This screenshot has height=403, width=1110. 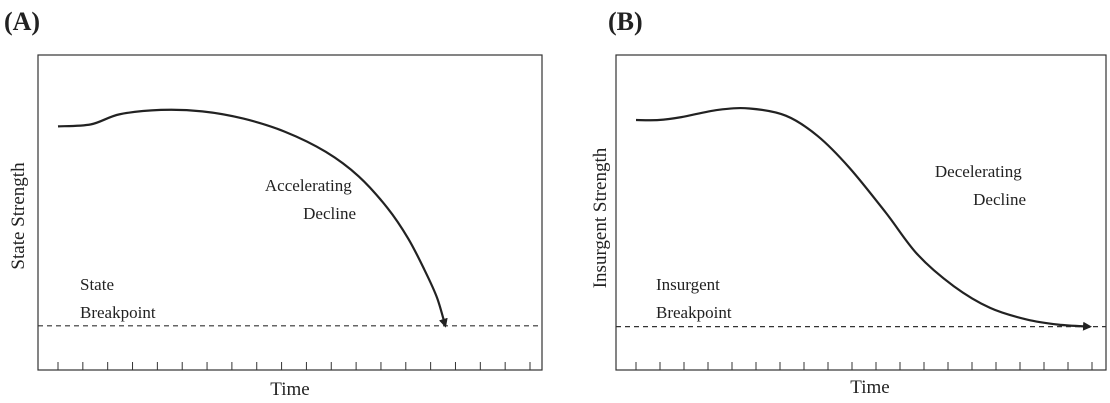 What do you see at coordinates (294, 366) in the screenshot?
I see `panel-a-x-ticks` at bounding box center [294, 366].